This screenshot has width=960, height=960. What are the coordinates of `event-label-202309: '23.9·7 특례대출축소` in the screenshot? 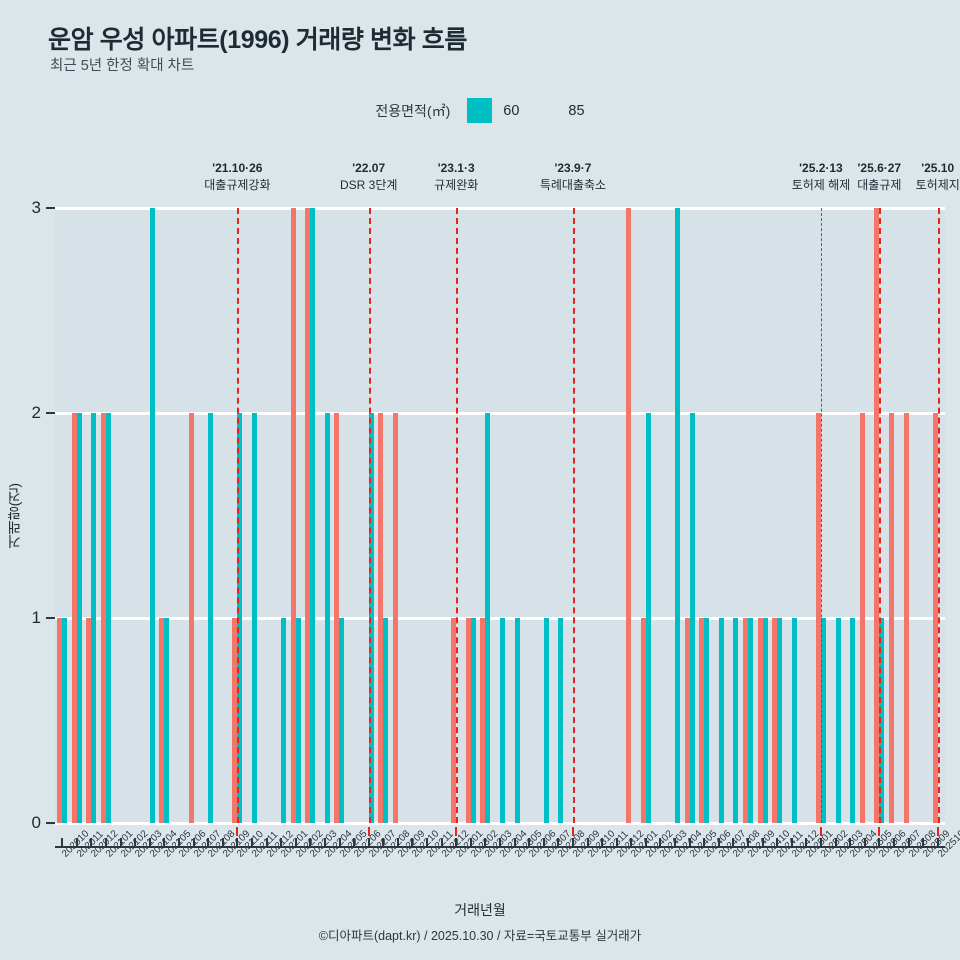 It's located at (573, 177).